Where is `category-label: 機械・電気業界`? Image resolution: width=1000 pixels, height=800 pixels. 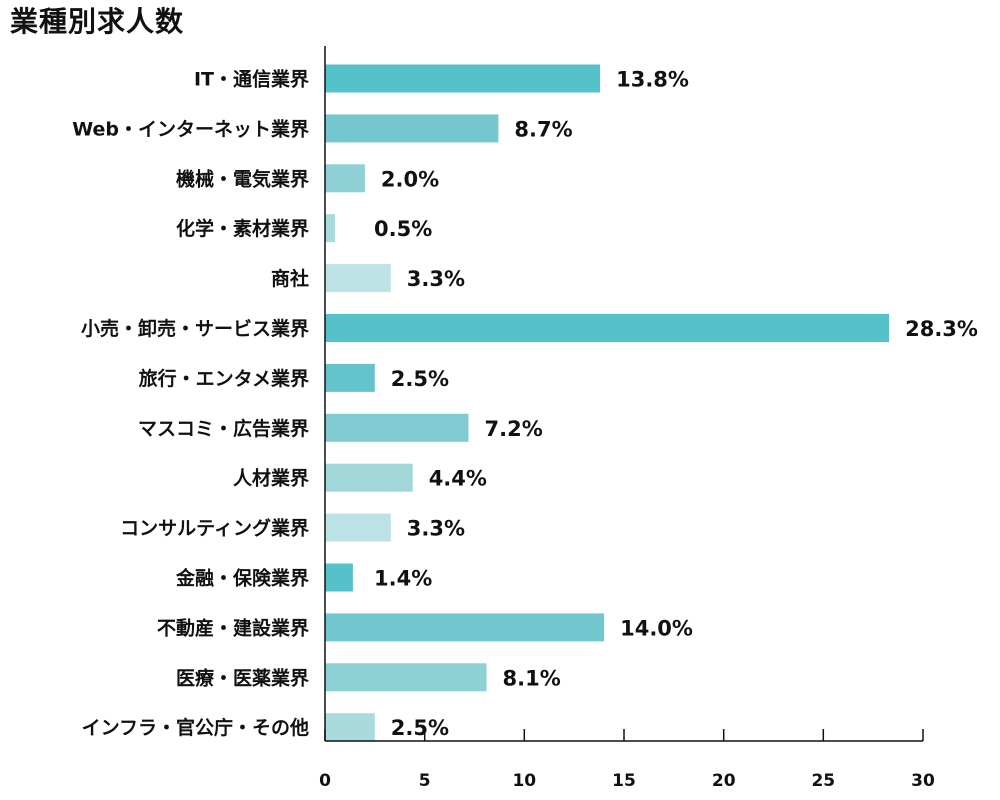
category-label: 機械・電気業界 is located at coordinates (242, 178).